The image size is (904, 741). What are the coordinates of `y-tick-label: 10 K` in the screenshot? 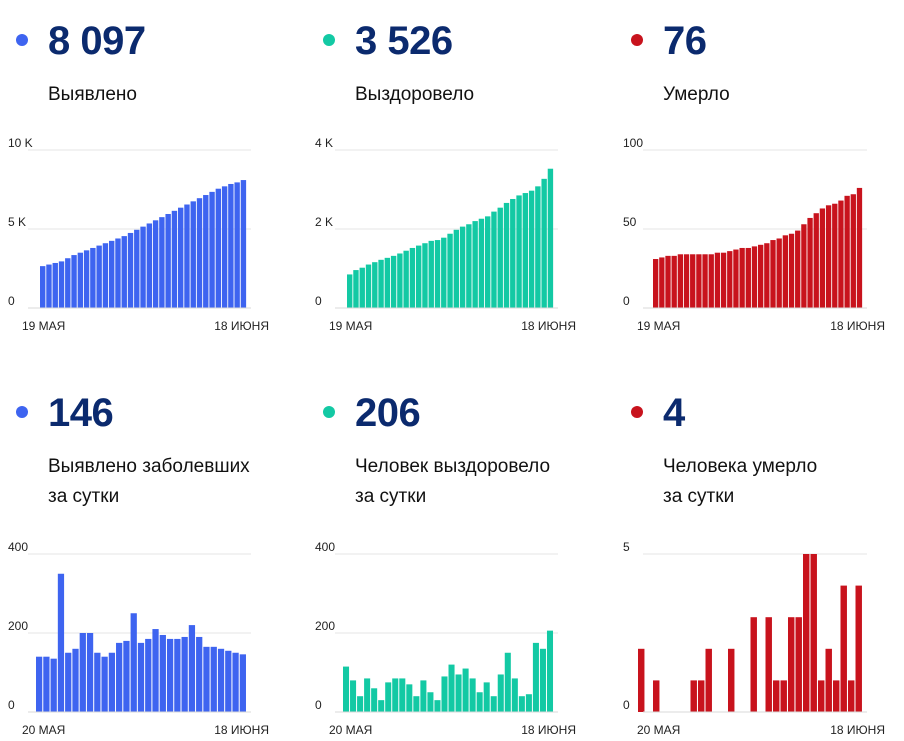 It's located at (20, 143).